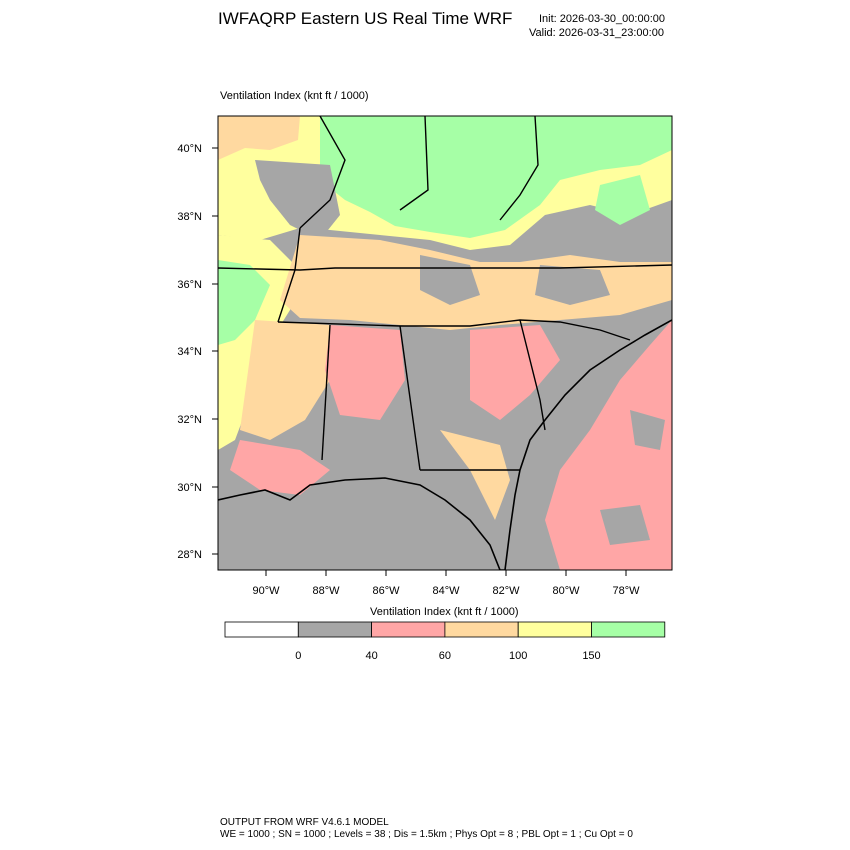  What do you see at coordinates (602, 19) in the screenshot?
I see `init-time: Init: 2026-03-30_00:00:00` at bounding box center [602, 19].